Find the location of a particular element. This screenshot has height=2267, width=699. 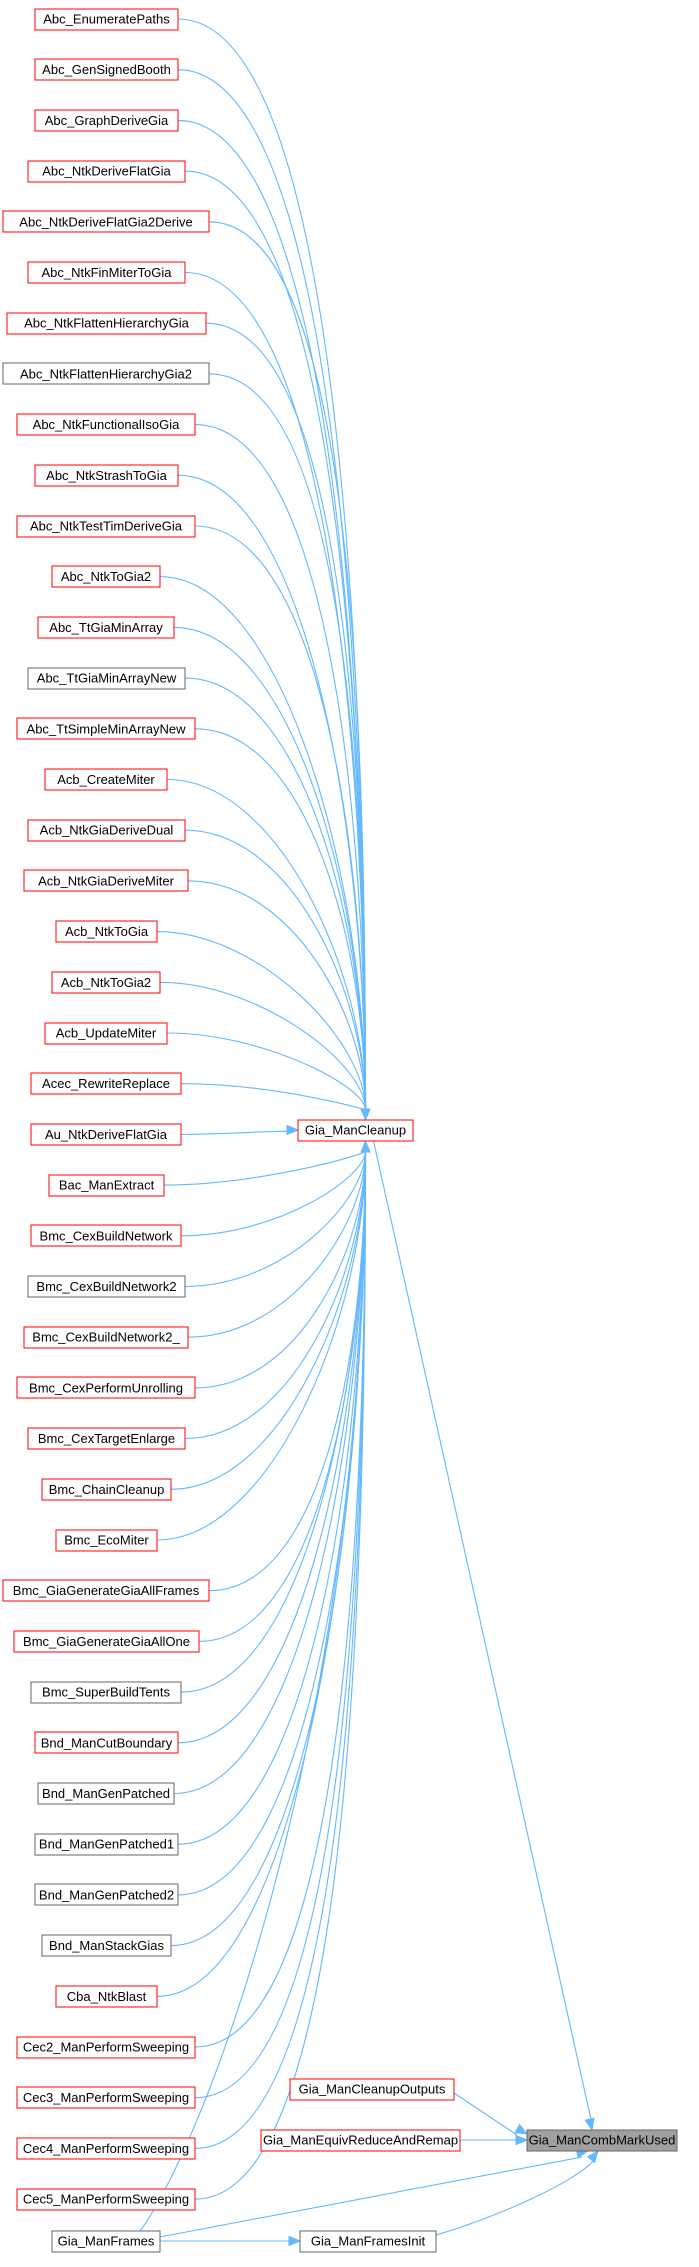

node-label: Bmc_CexBuildNetwork2_ is located at coordinates (106, 1337).